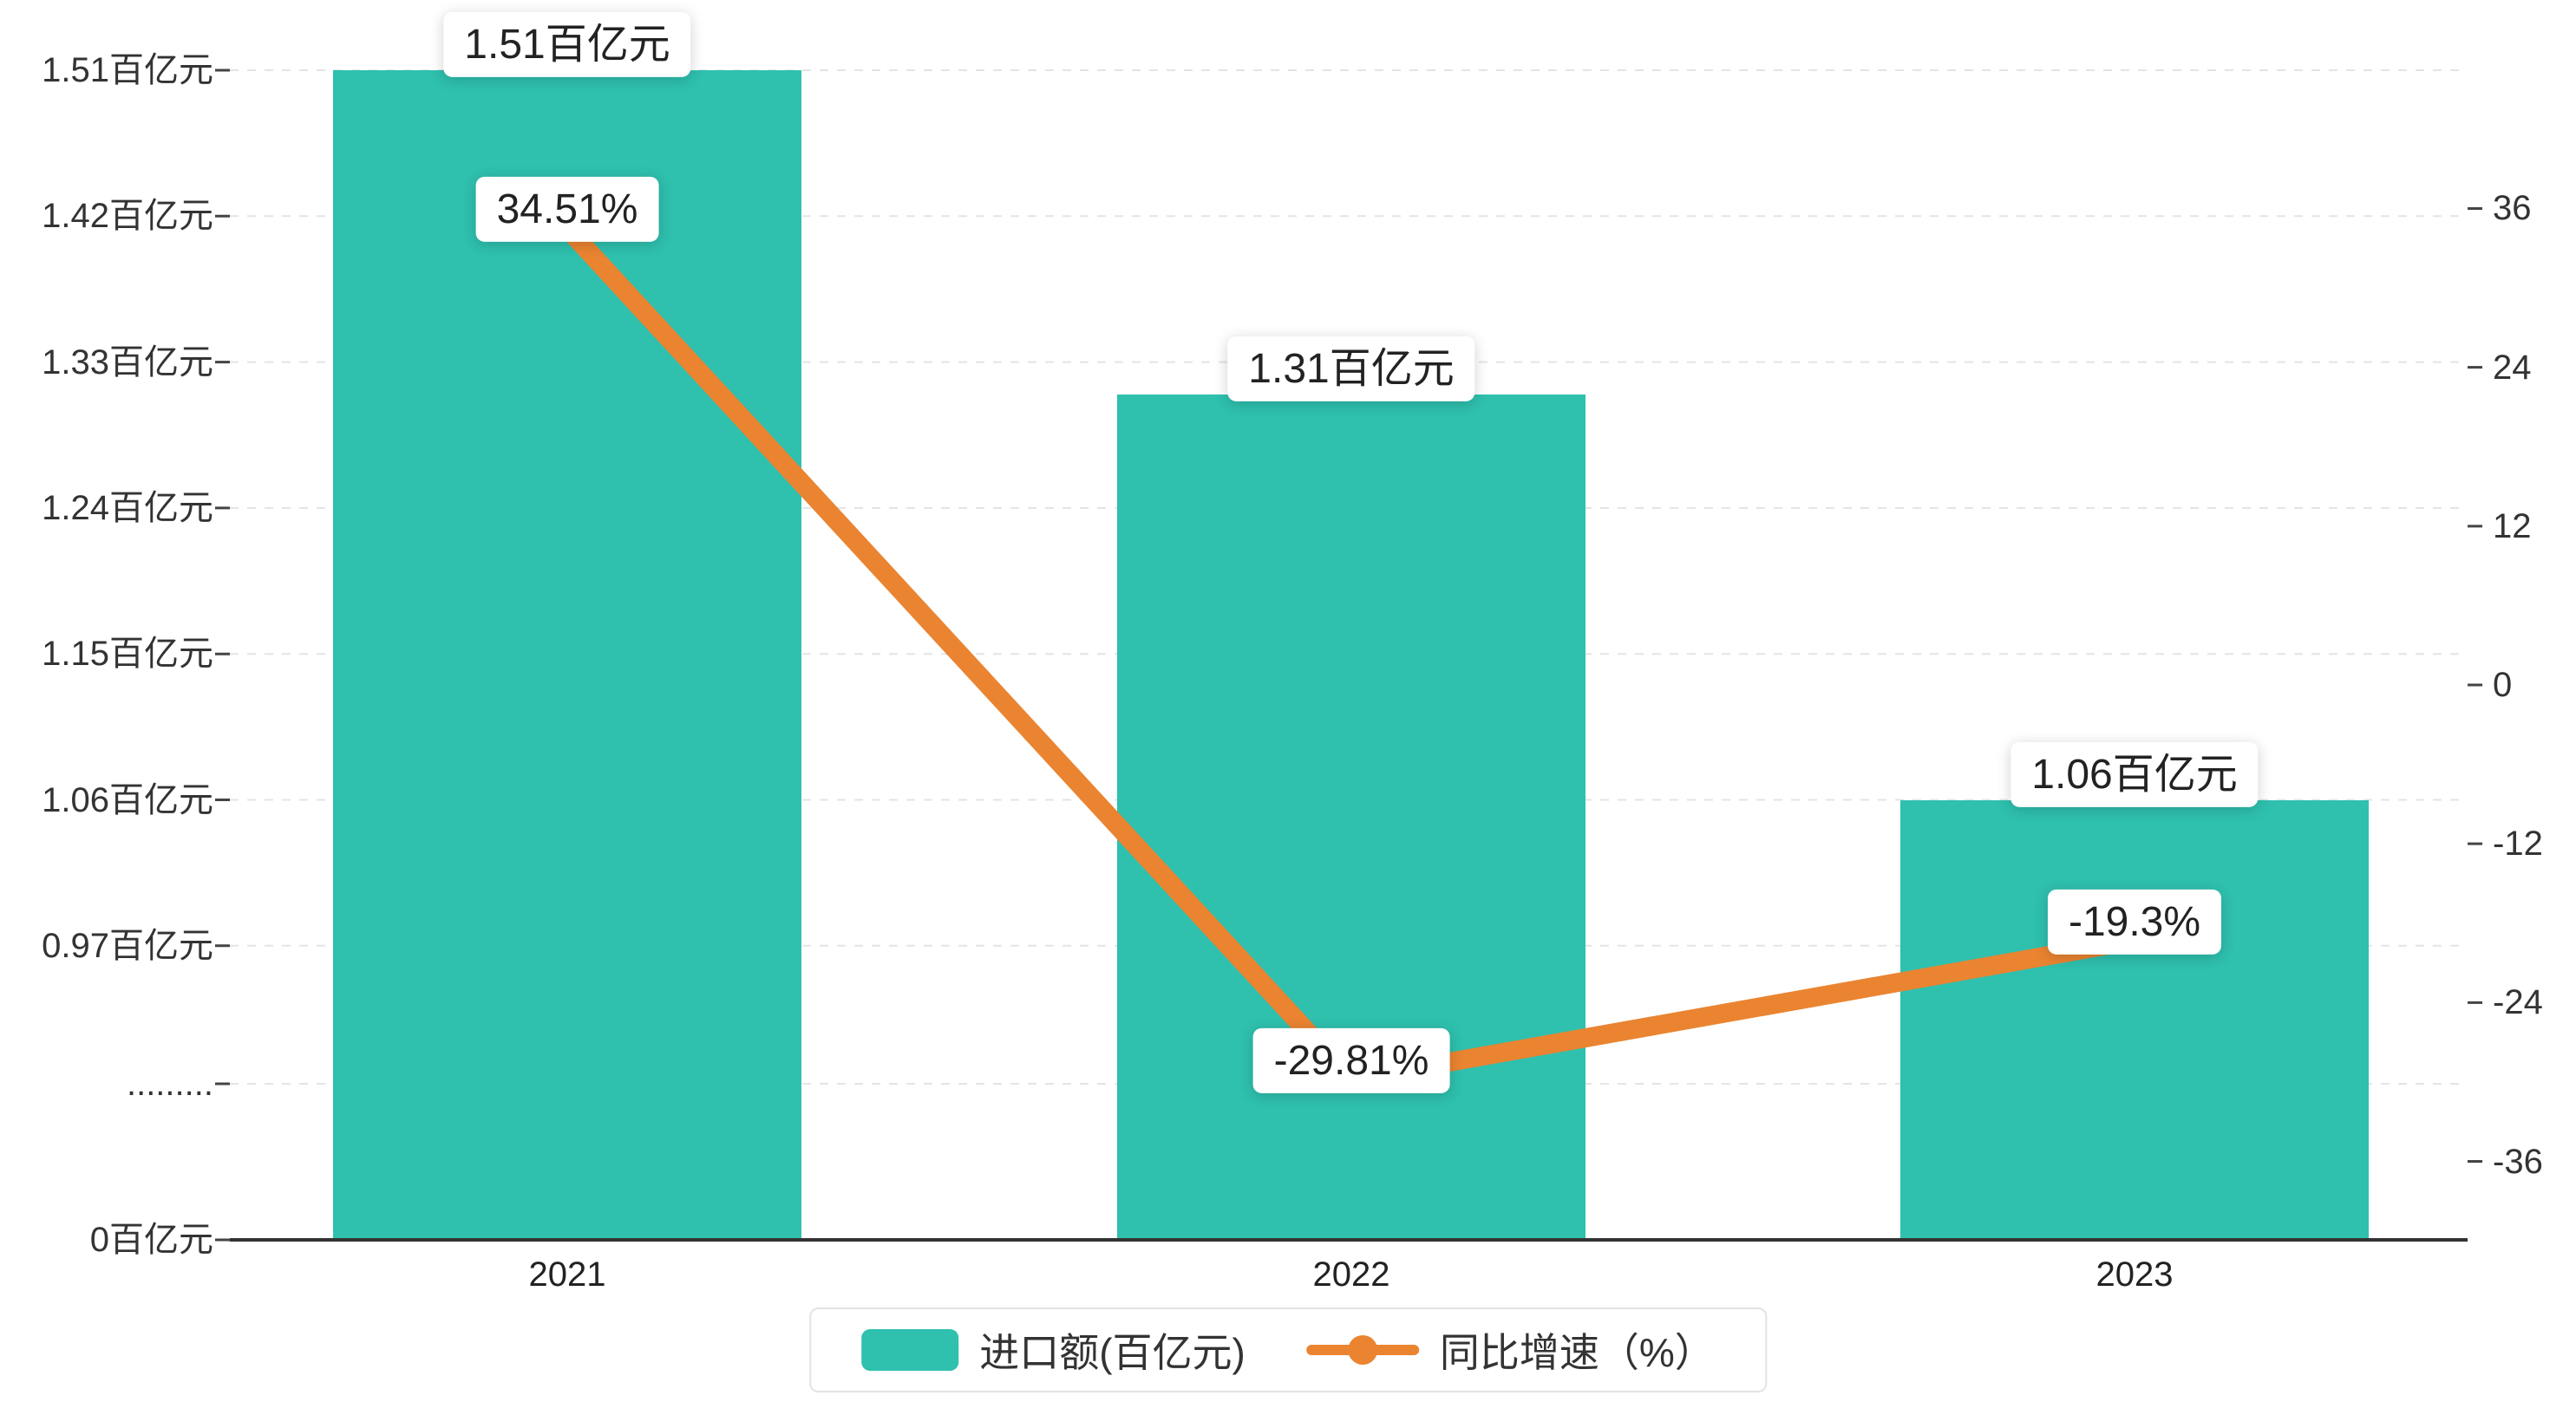  I want to click on bar-series-swatch-icon, so click(910, 1350).